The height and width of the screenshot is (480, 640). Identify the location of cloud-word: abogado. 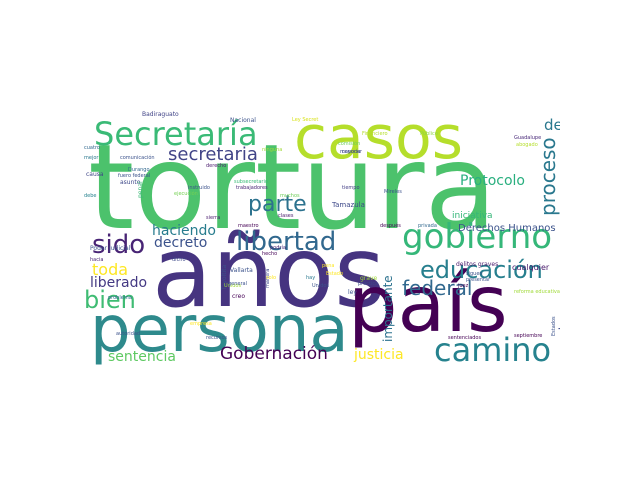
(527, 145).